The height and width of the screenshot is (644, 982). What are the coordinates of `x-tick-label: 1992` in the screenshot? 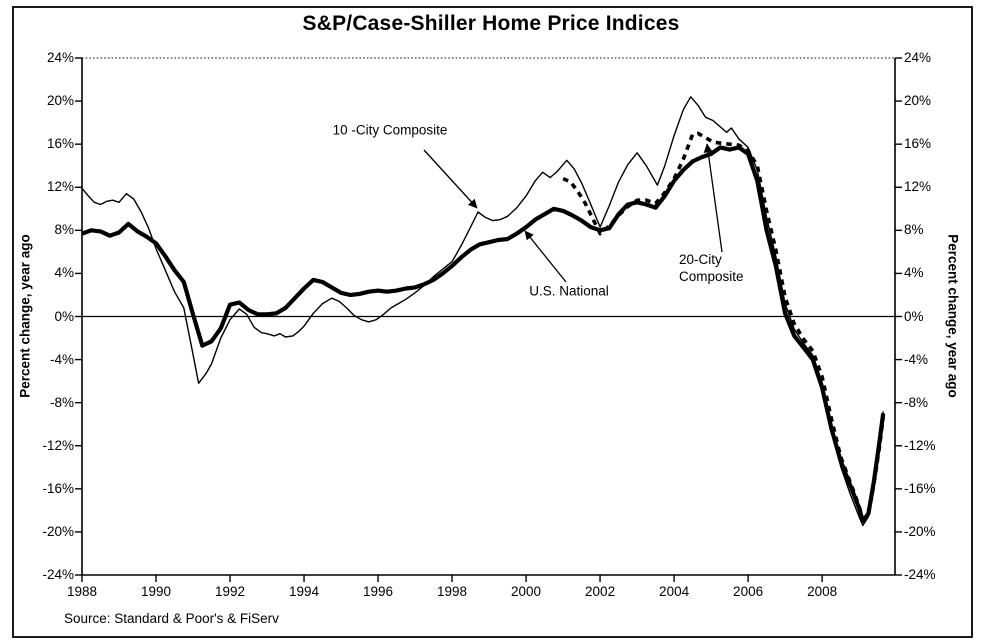 It's located at (230, 591).